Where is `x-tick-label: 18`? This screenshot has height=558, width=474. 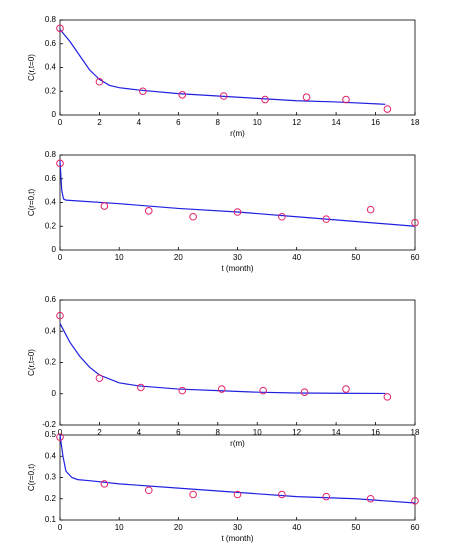 x-tick-label: 18 is located at coordinates (415, 122).